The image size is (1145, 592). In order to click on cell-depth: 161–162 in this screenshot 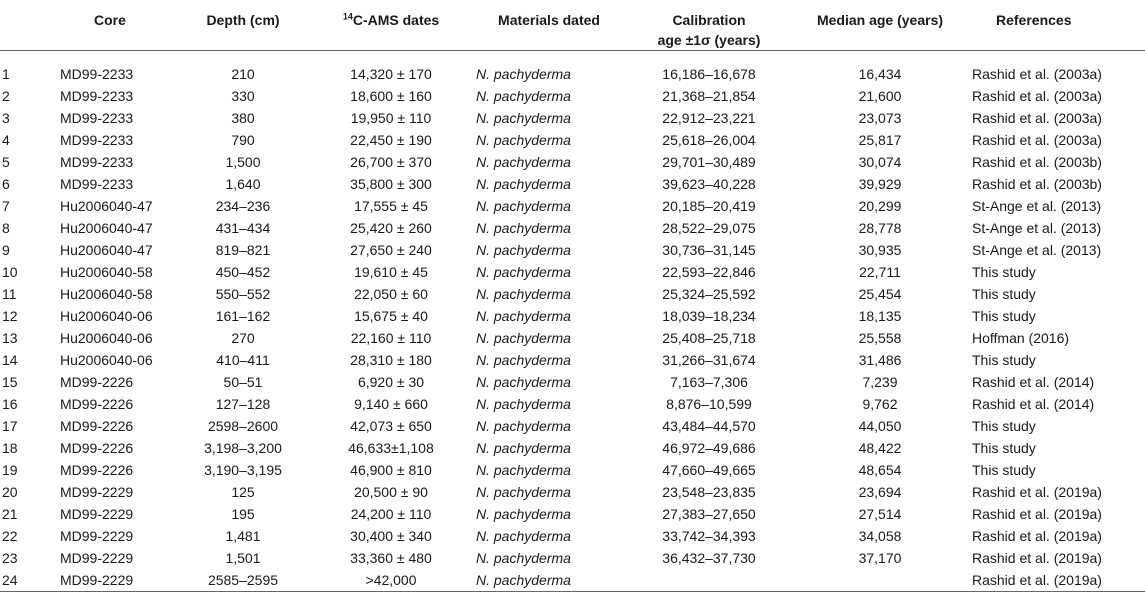, I will do `click(243, 316)`.